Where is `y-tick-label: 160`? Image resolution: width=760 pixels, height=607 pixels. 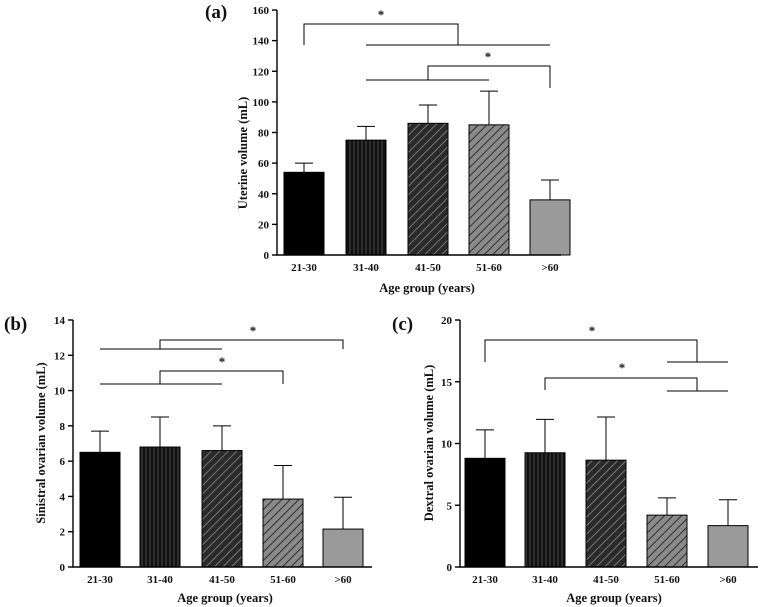
y-tick-label: 160 is located at coordinates (261, 11).